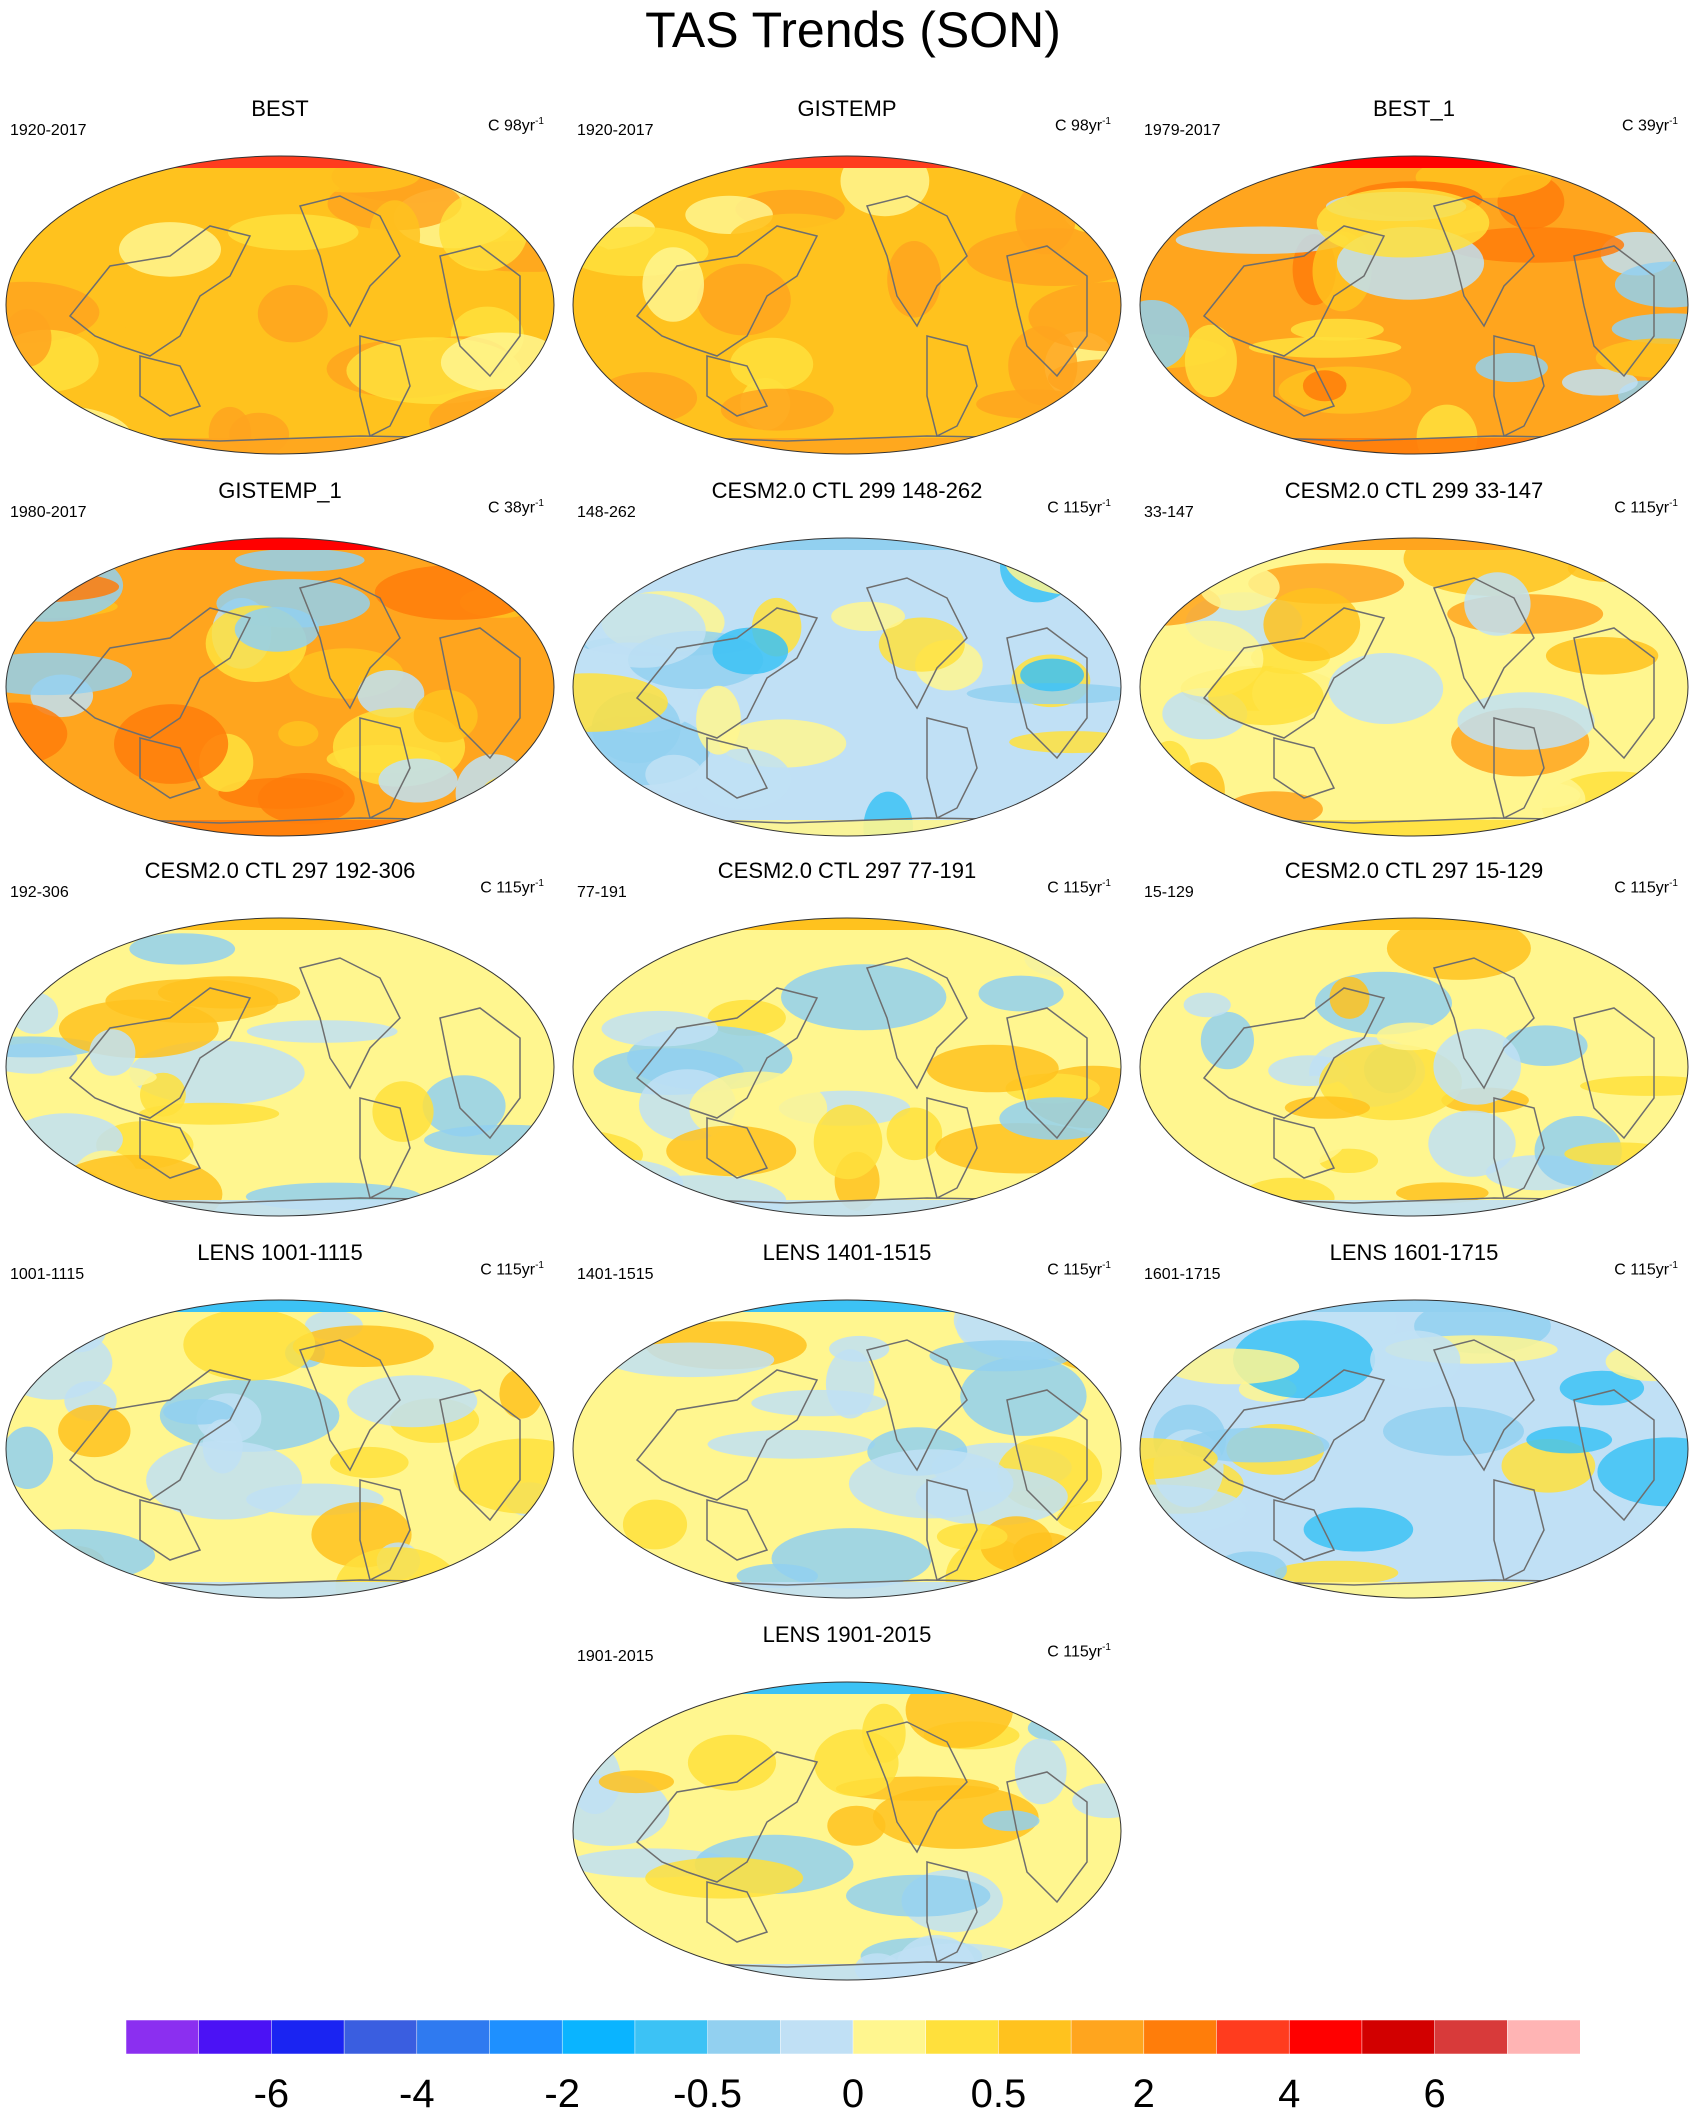 This screenshot has width=1706, height=2117. What do you see at coordinates (1414, 108) in the screenshot?
I see `panel-title: BEST_1` at bounding box center [1414, 108].